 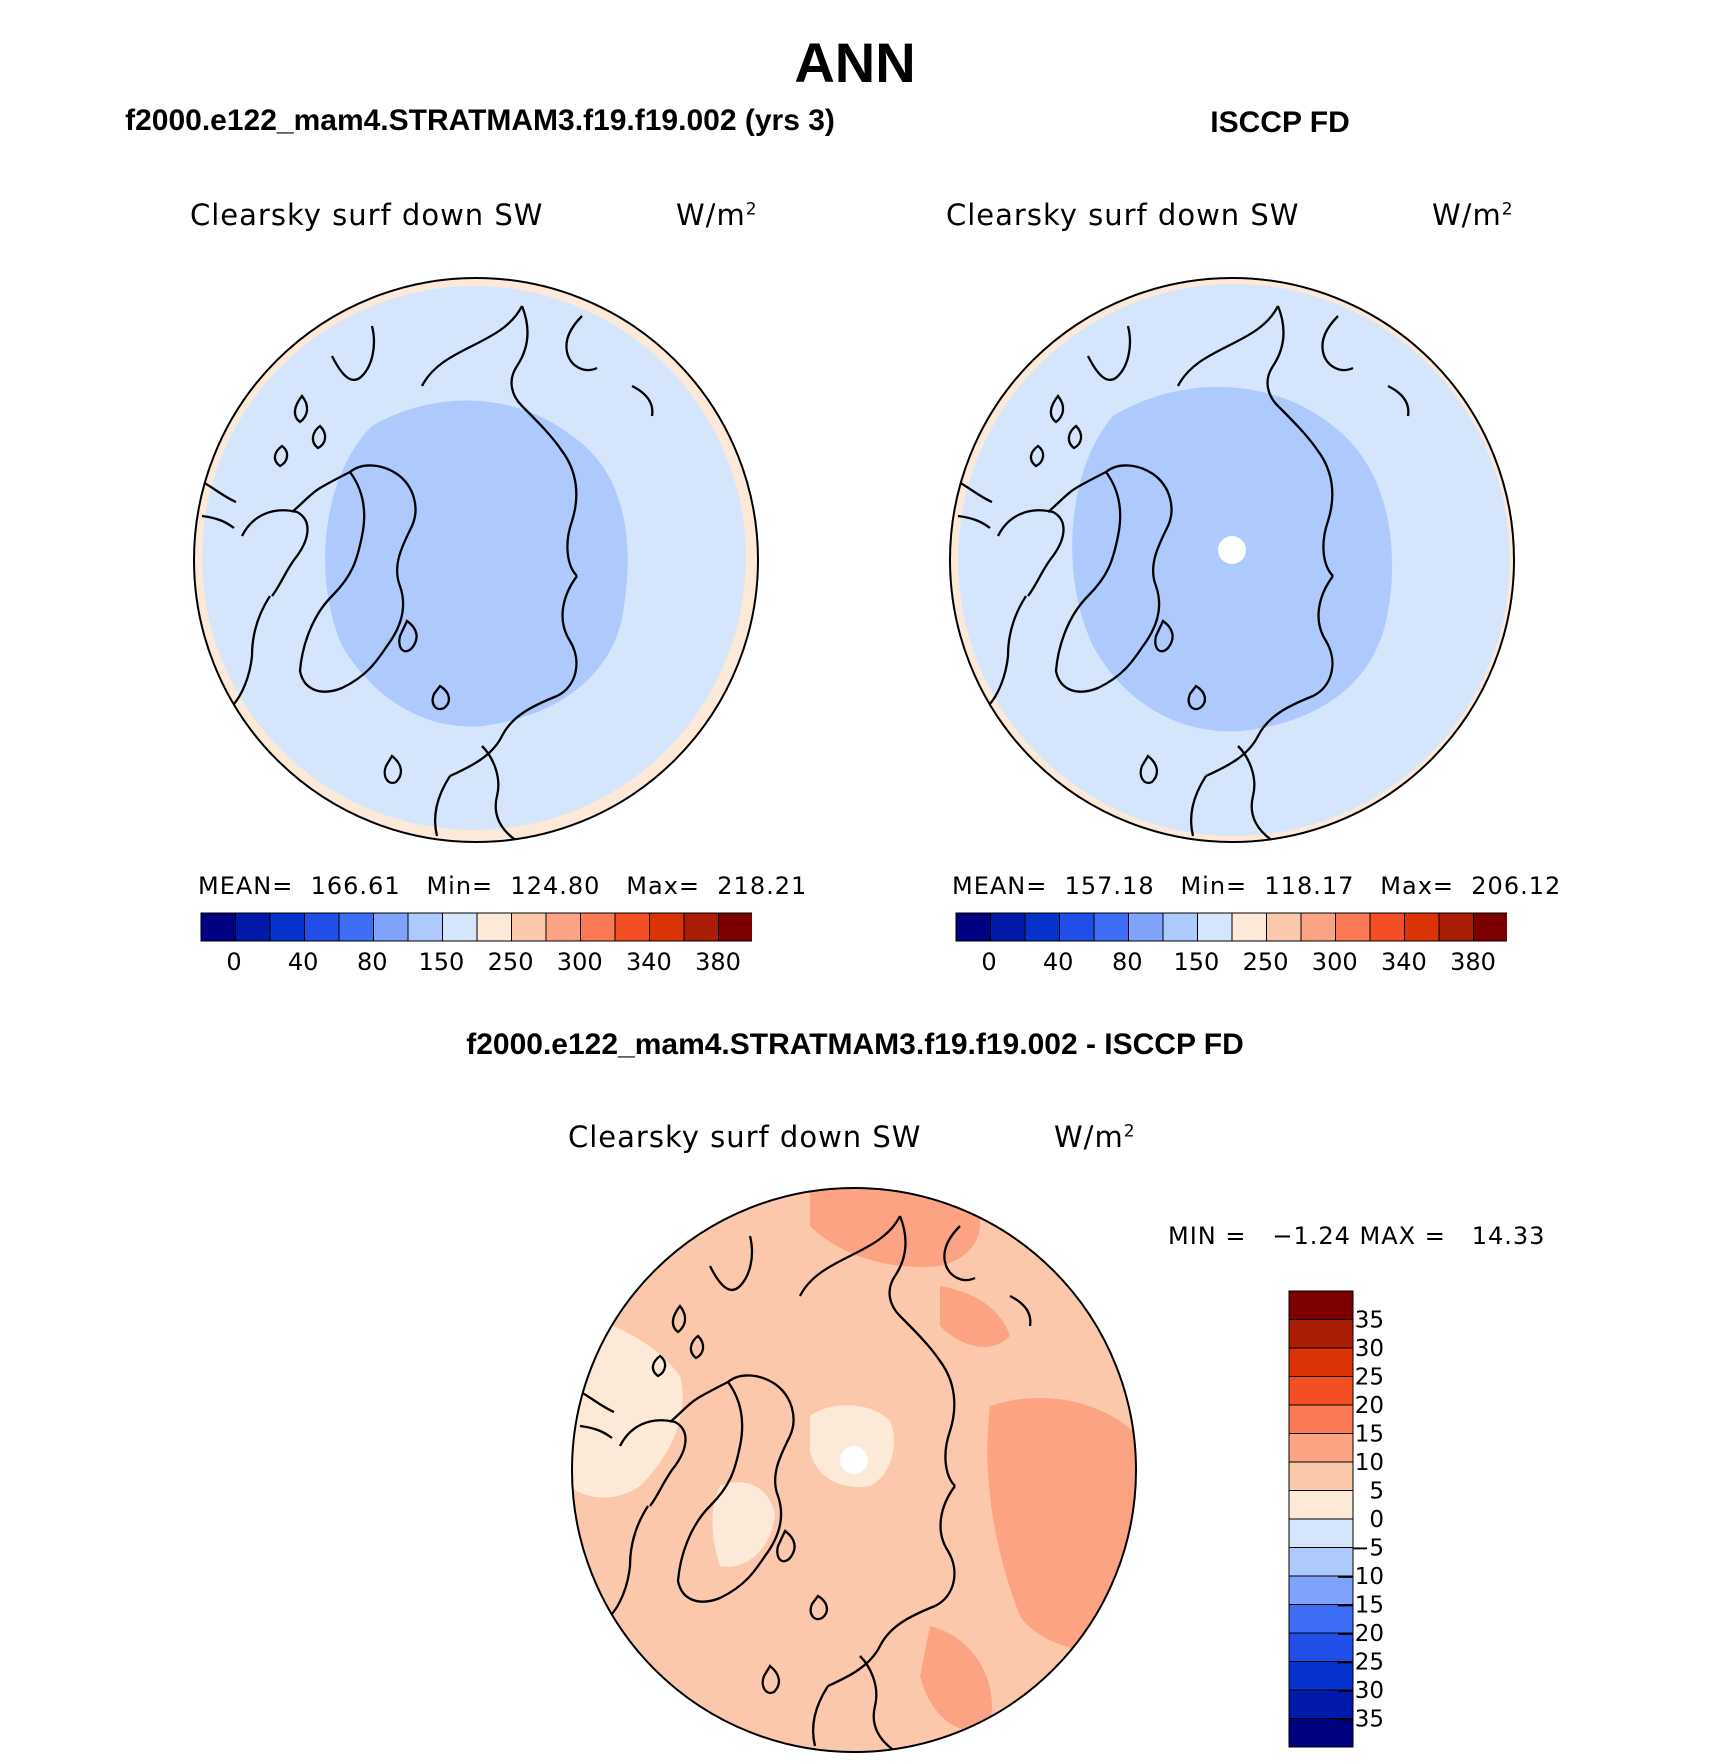 I want to click on colorbar-tick-label: 5, so click(x=1376, y=1492).